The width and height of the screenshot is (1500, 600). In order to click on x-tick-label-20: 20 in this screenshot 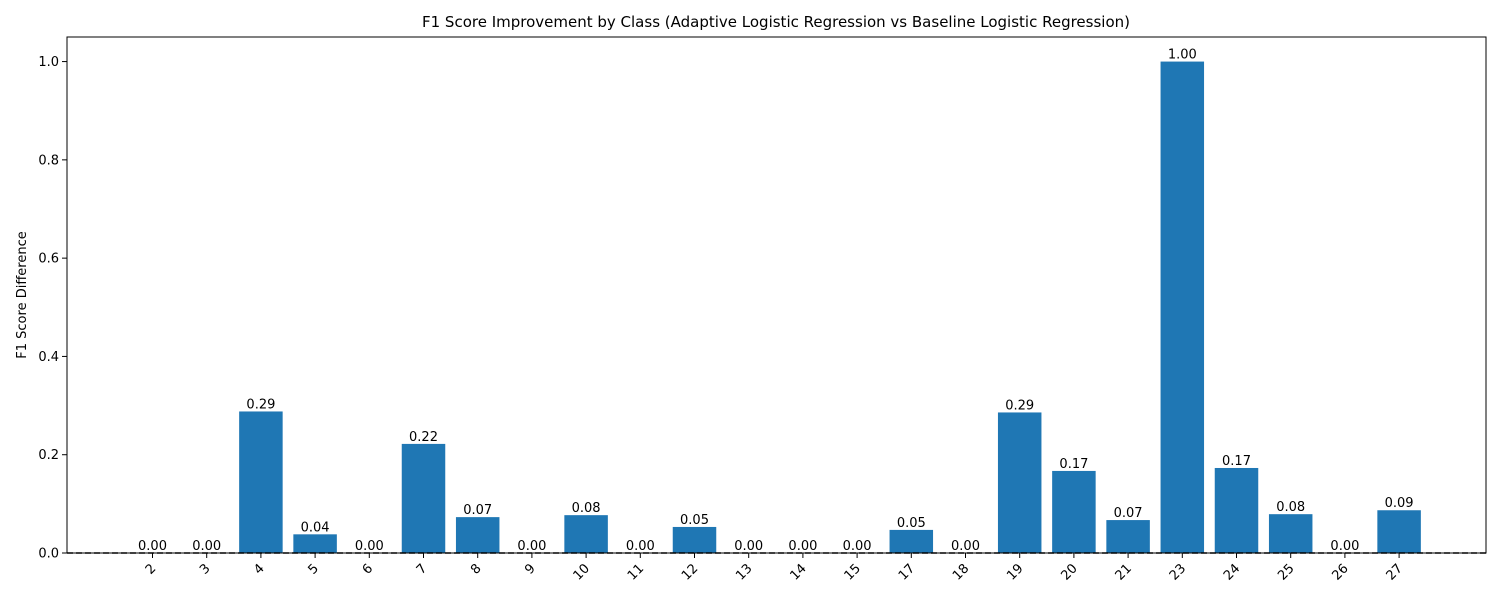, I will do `click(1069, 572)`.